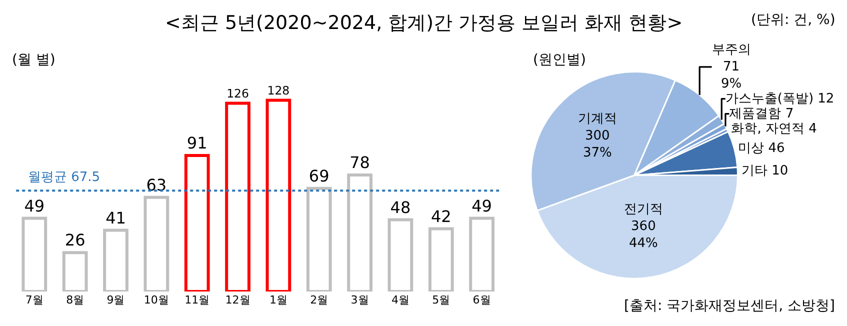 This screenshot has height=326, width=847. I want to click on data-label: 78, so click(360, 162).